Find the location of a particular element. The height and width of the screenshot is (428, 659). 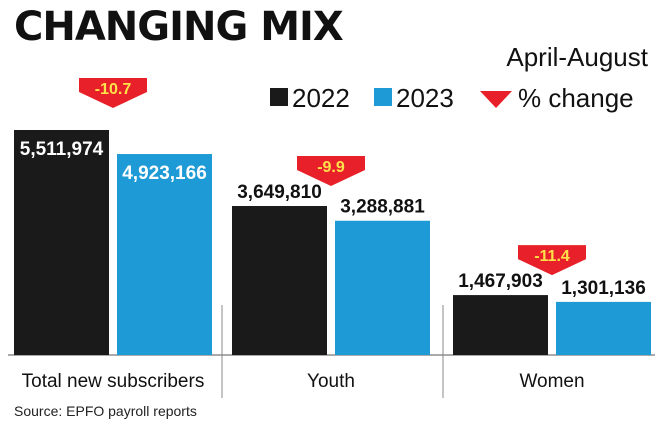

change-arrow-total-new-subscribers is located at coordinates (113, 93).